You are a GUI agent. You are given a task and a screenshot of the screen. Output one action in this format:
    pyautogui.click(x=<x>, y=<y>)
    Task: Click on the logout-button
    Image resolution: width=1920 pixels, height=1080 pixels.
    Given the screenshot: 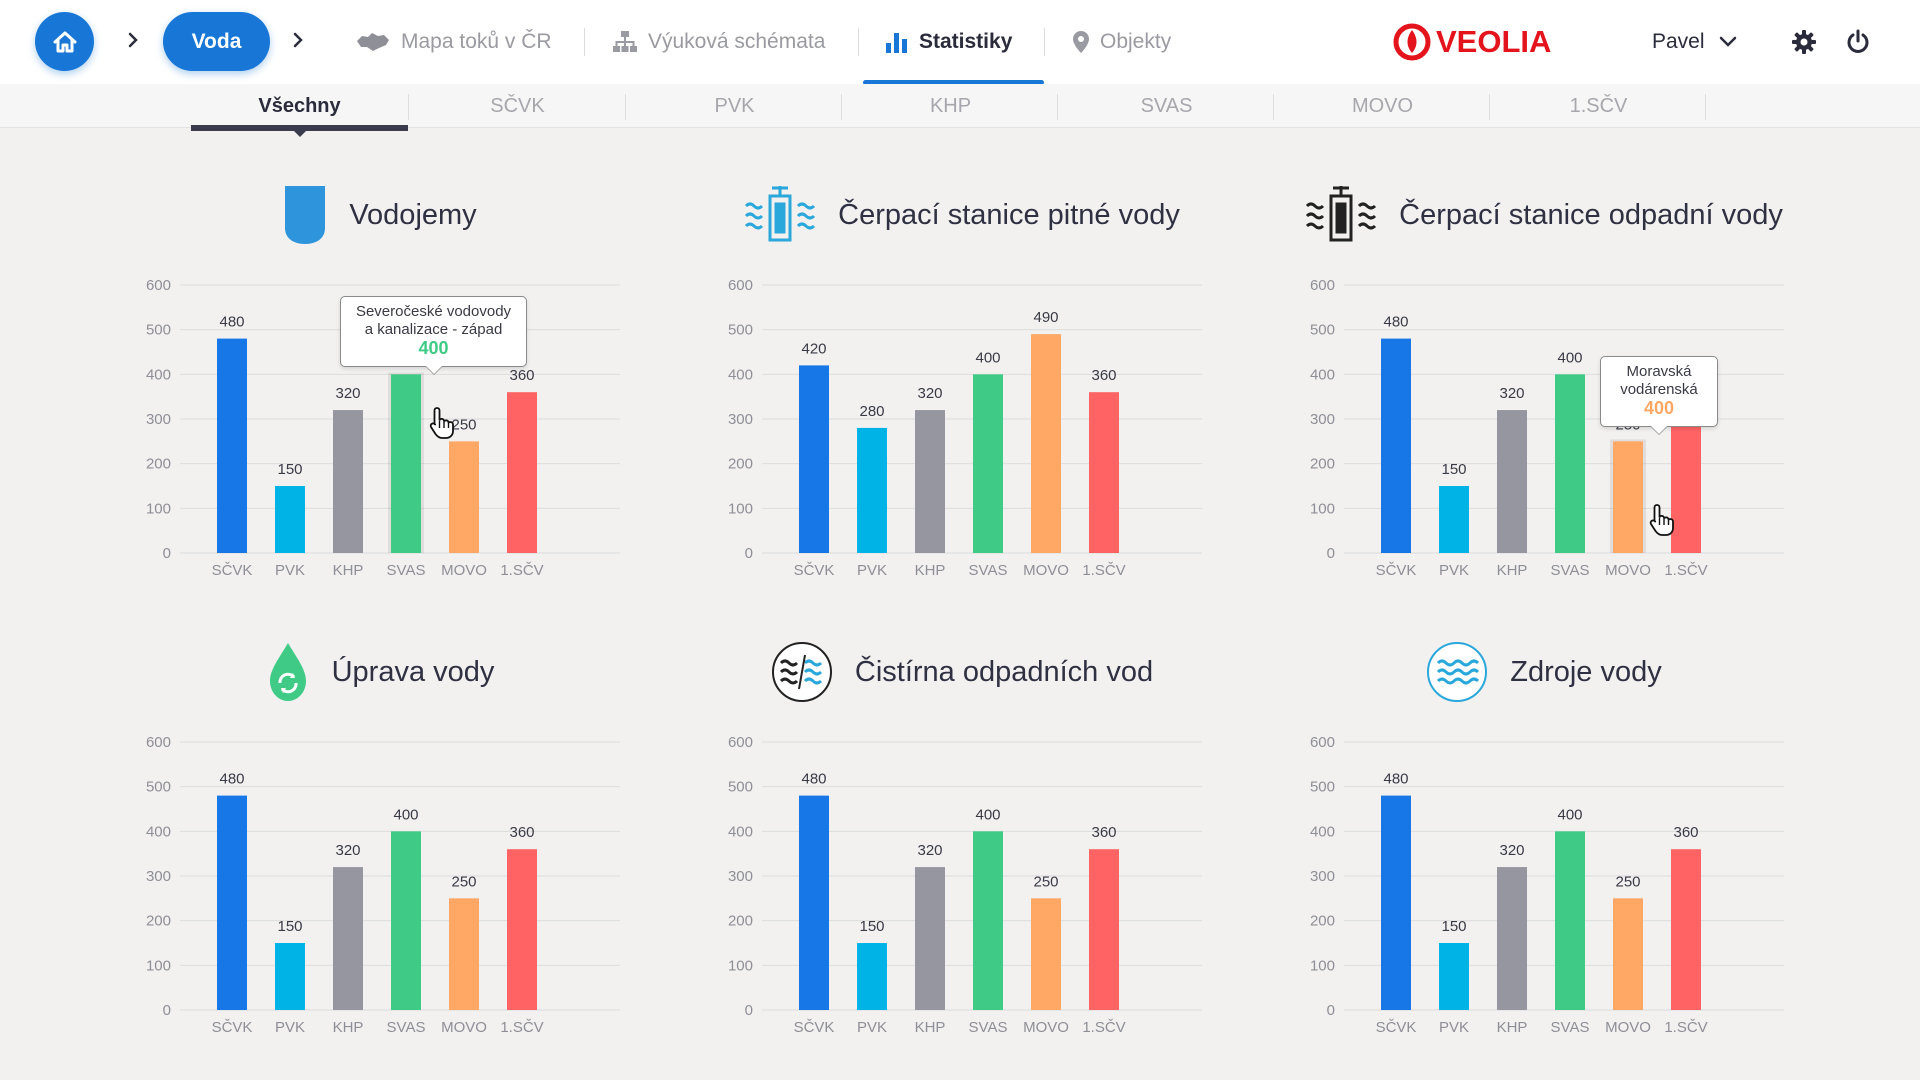 What is the action you would take?
    pyautogui.click(x=1858, y=42)
    